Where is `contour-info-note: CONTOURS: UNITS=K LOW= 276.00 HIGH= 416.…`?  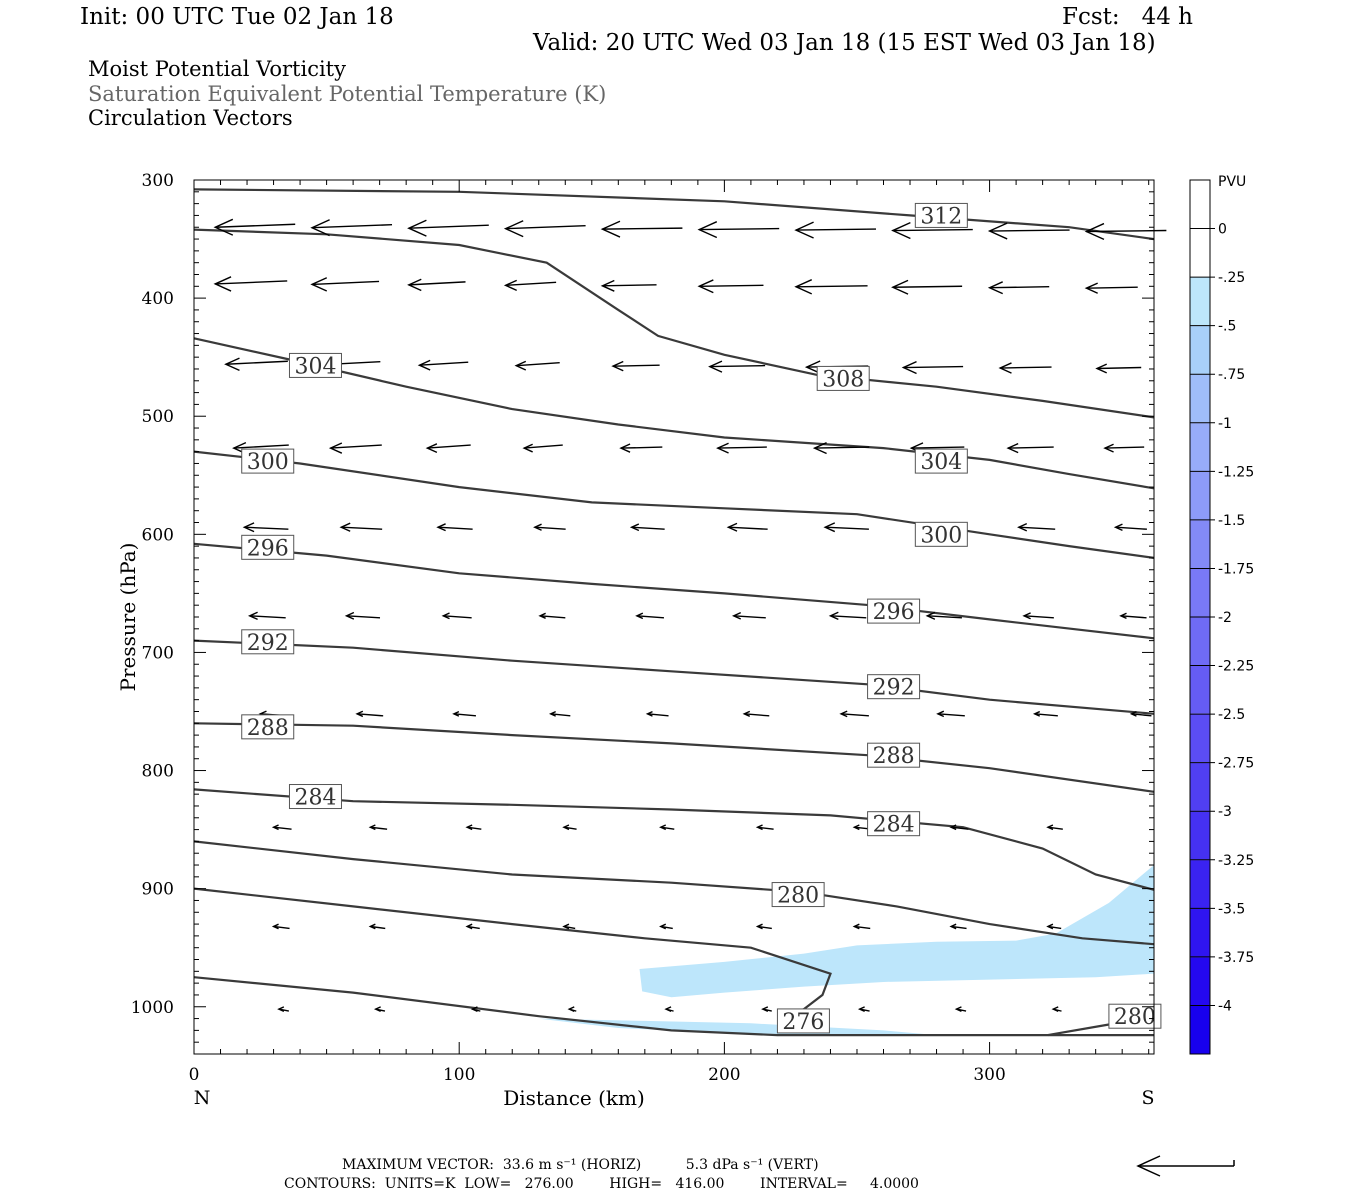 contour-info-note: CONTOURS: UNITS=K LOW= 276.00 HIGH= 416.… is located at coordinates (601, 1184).